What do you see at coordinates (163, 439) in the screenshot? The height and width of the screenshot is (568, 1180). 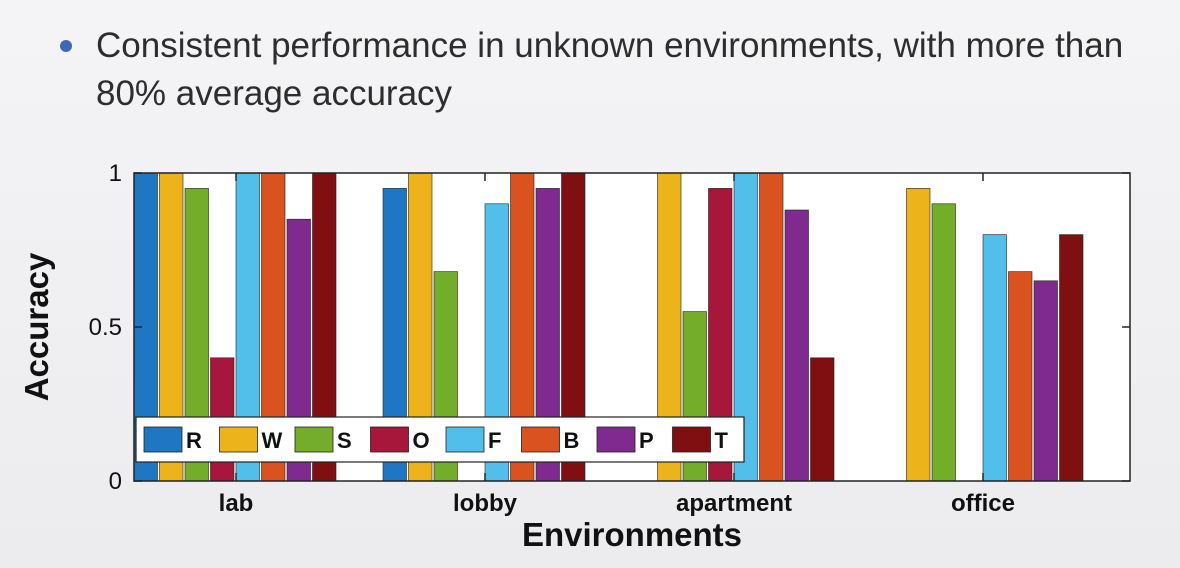 I see `legend-swatch-R` at bounding box center [163, 439].